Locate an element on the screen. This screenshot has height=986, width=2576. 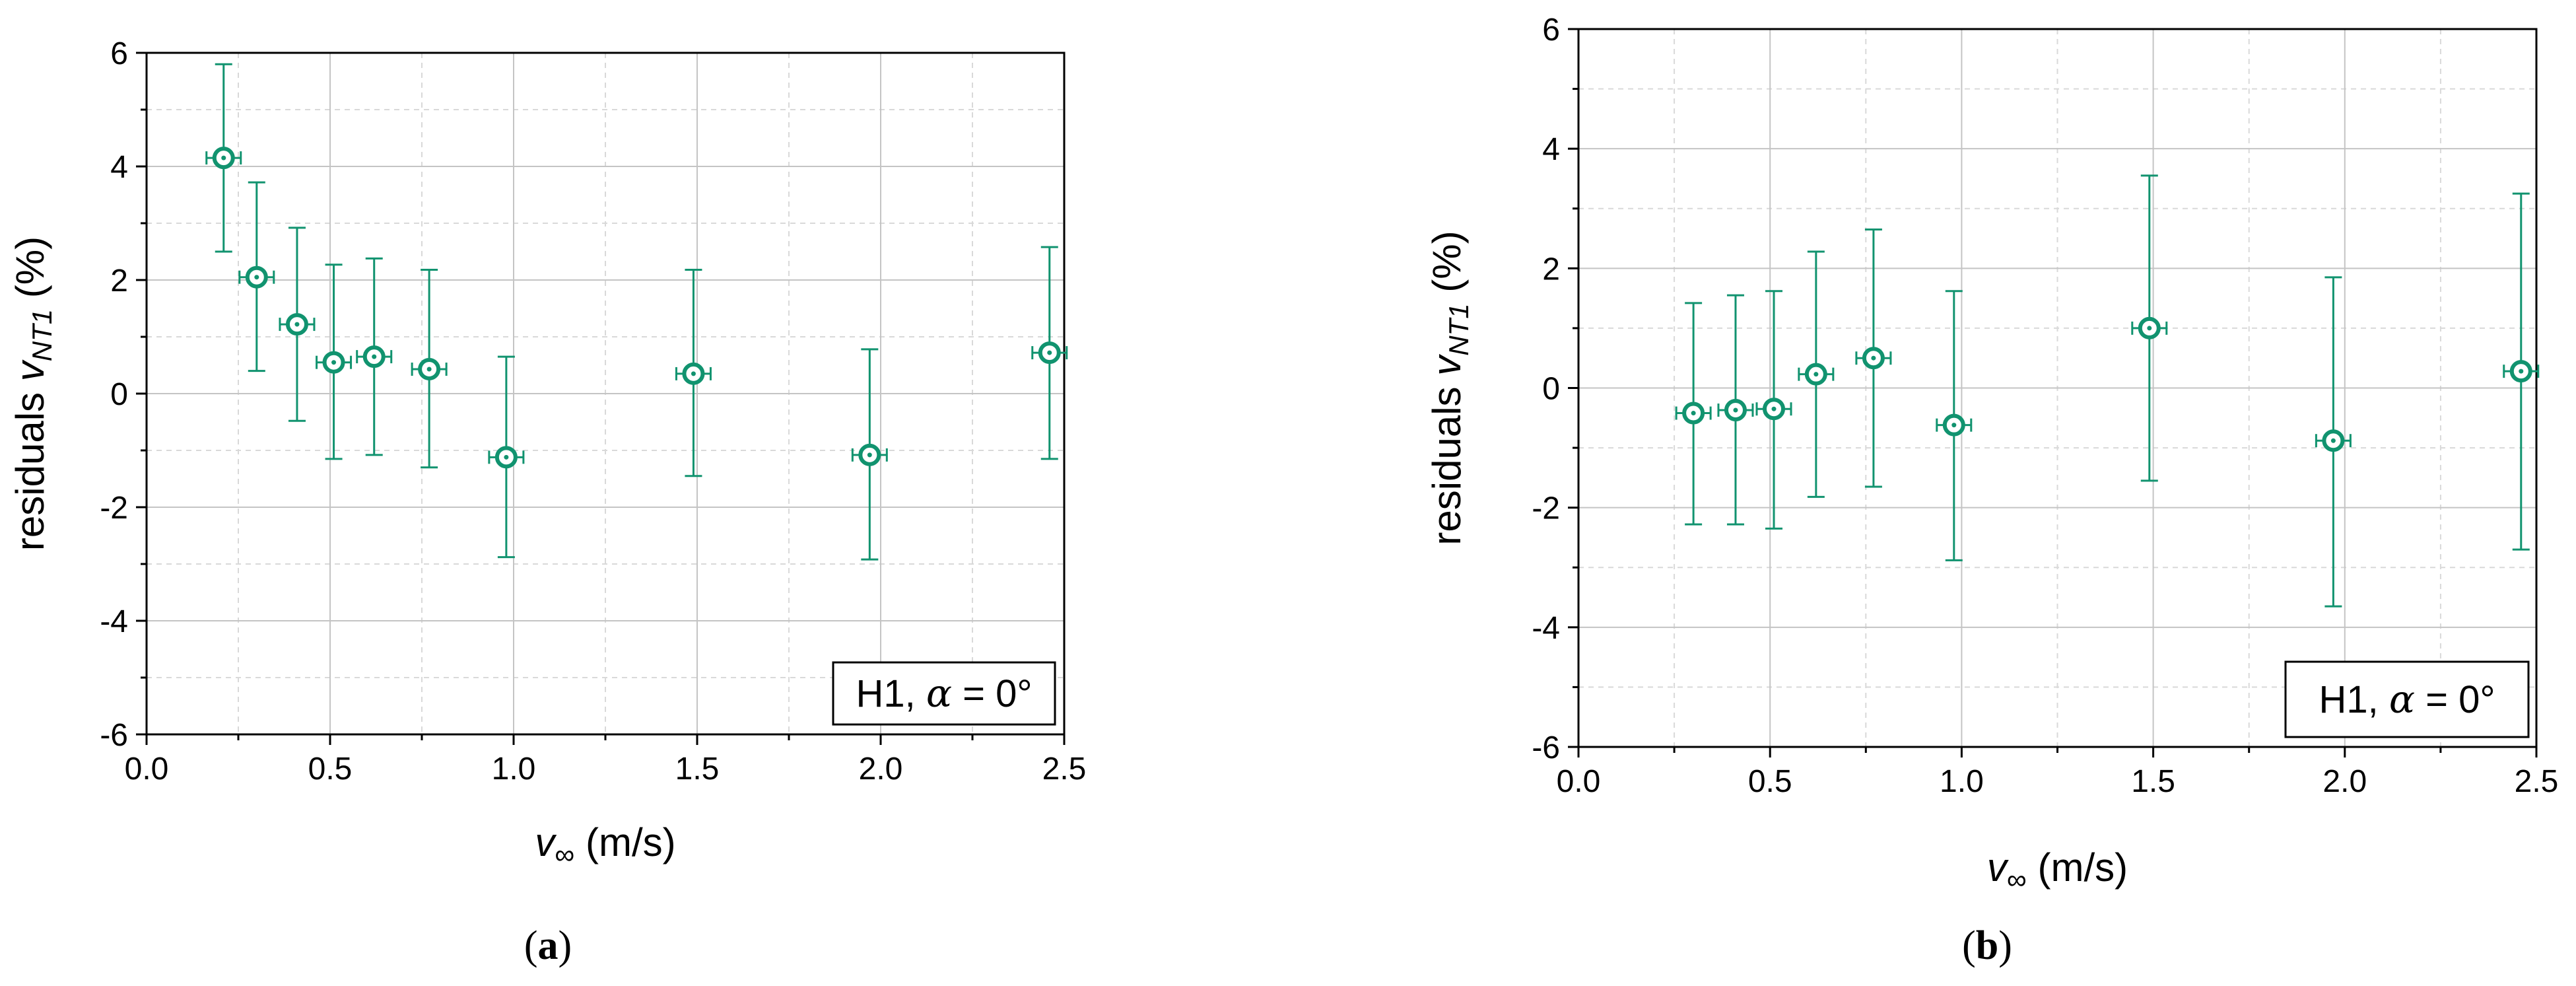
panel-label-letter: a is located at coordinates (548, 945).